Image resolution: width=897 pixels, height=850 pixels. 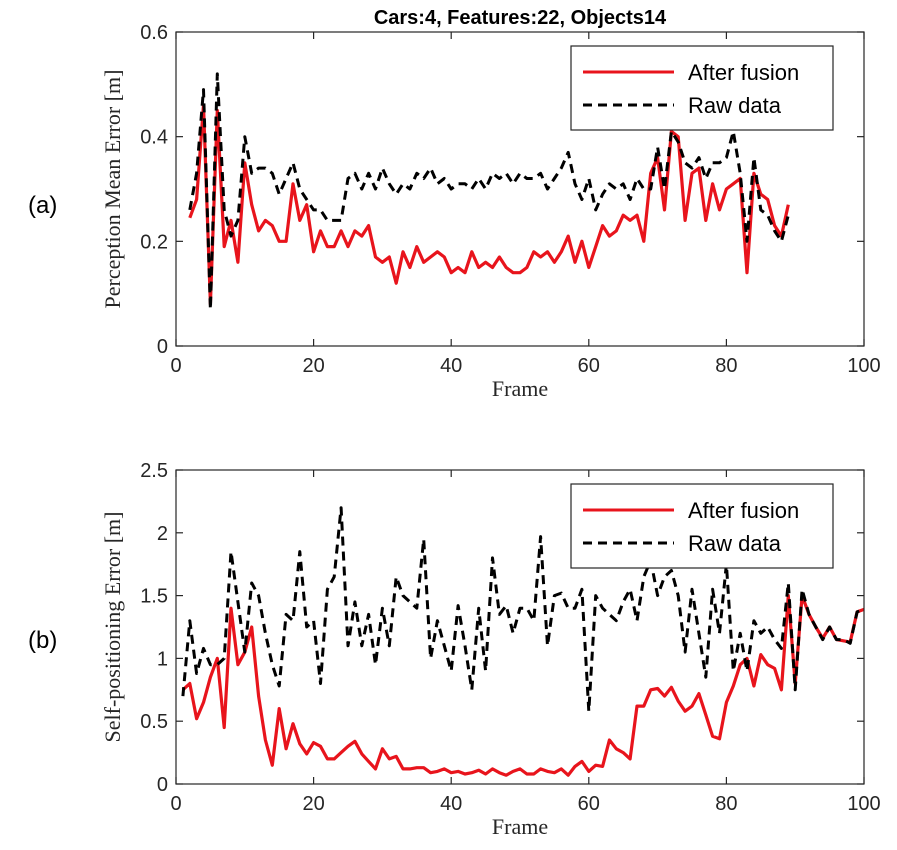 I want to click on y-axis-label: Self-positioning Error [m], so click(x=112, y=627).